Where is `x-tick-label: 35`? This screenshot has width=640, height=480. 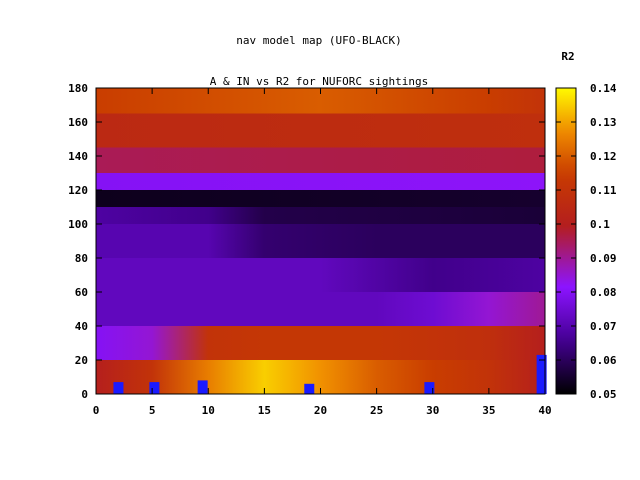 x-tick-label: 35 is located at coordinates (488, 410).